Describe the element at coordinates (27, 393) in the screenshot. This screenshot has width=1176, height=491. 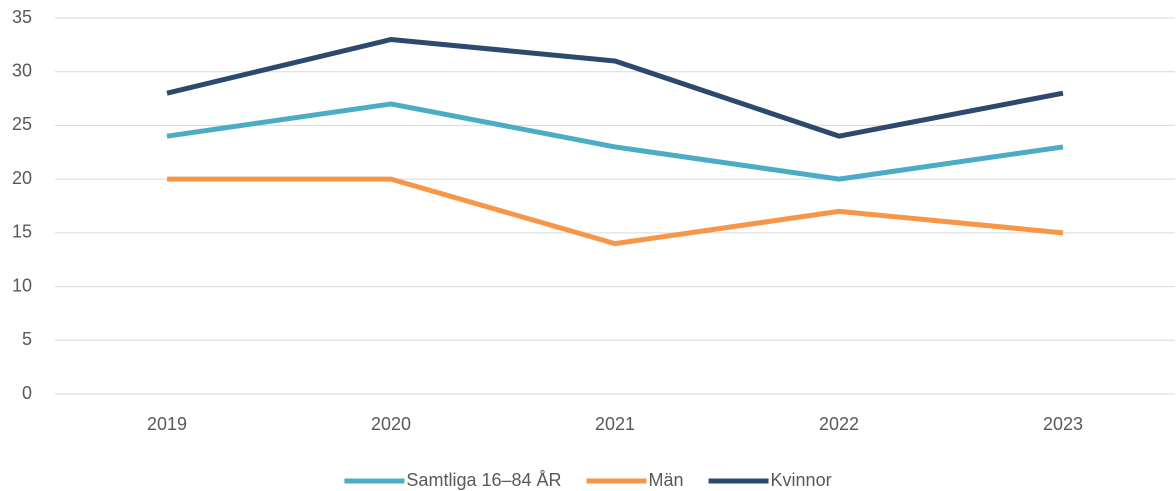
I see `y-tick-label: 0` at that location.